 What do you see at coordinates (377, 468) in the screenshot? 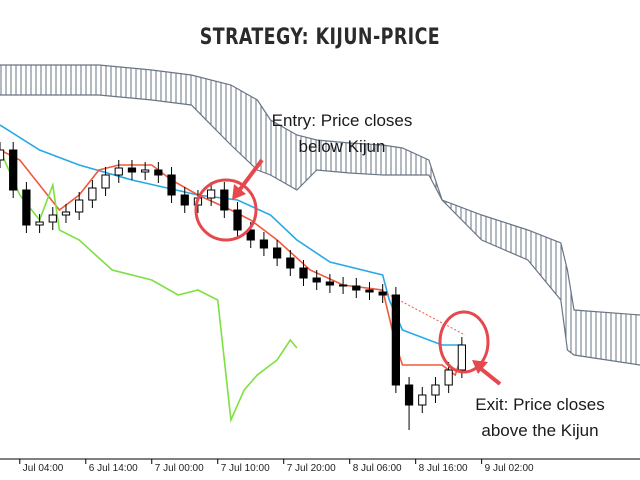
I see `x-tick-label: 8 Jul 06:00` at bounding box center [377, 468].